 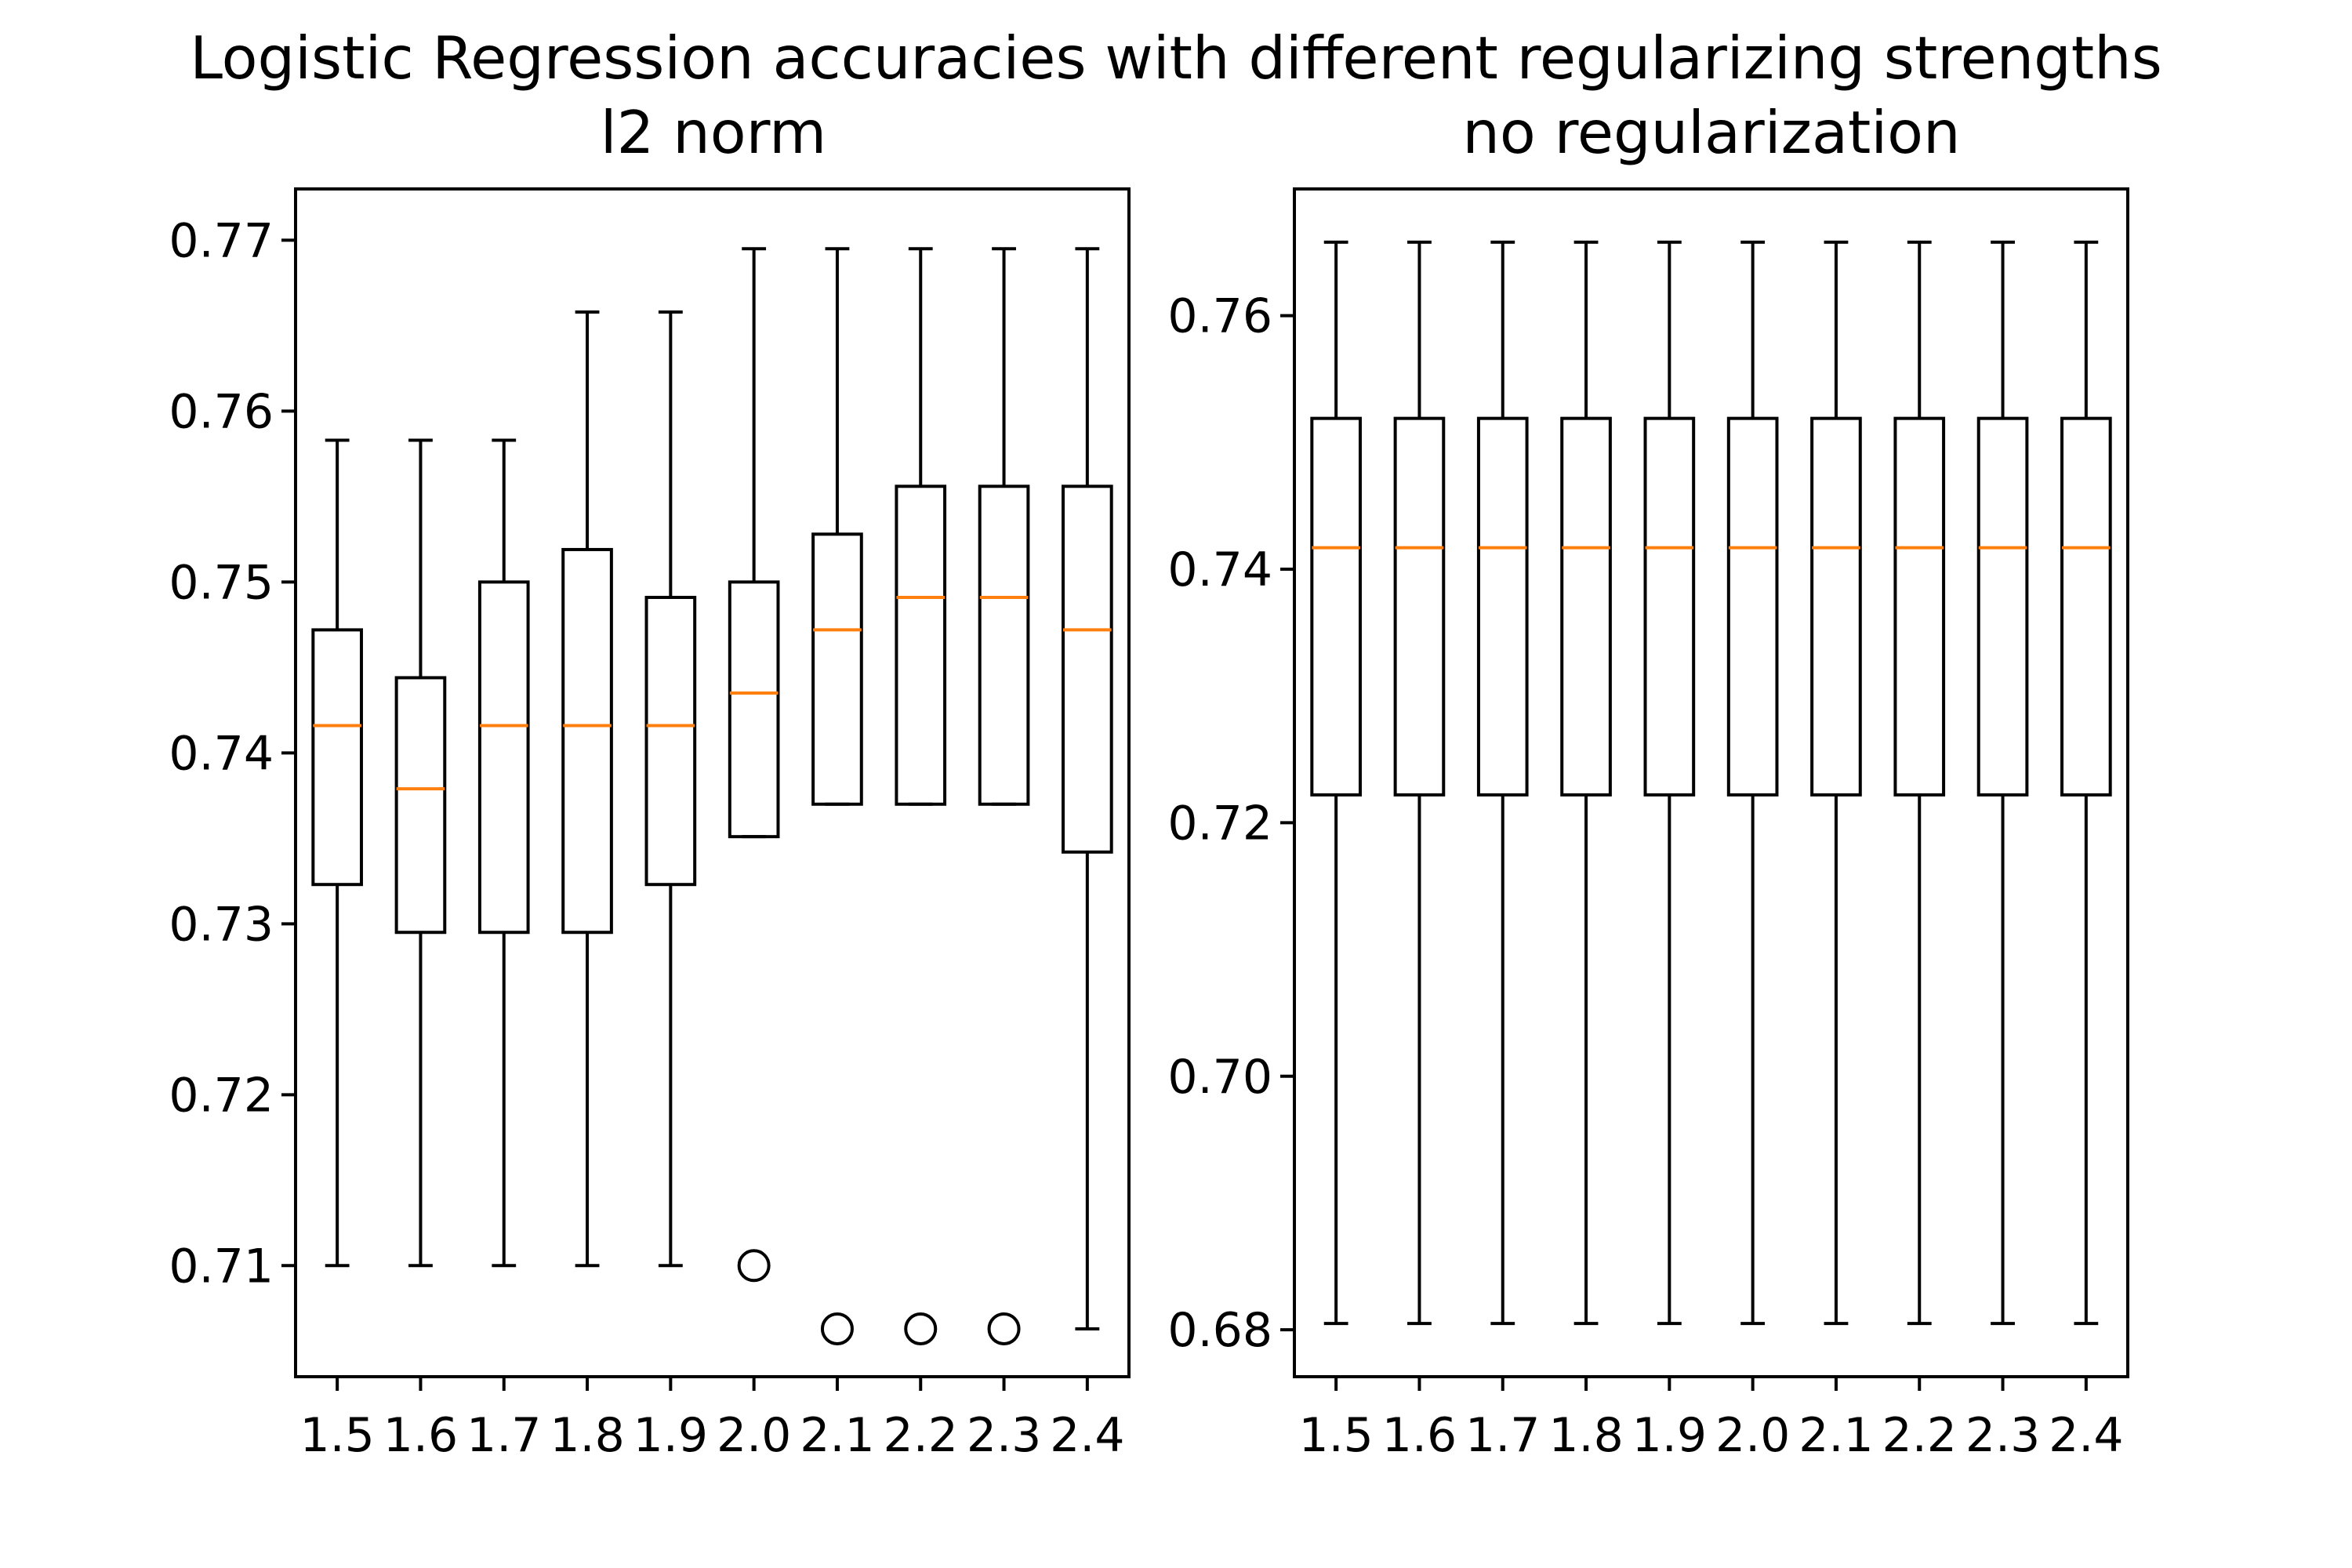 I want to click on y-tick-label: 0.73, so click(x=221, y=924).